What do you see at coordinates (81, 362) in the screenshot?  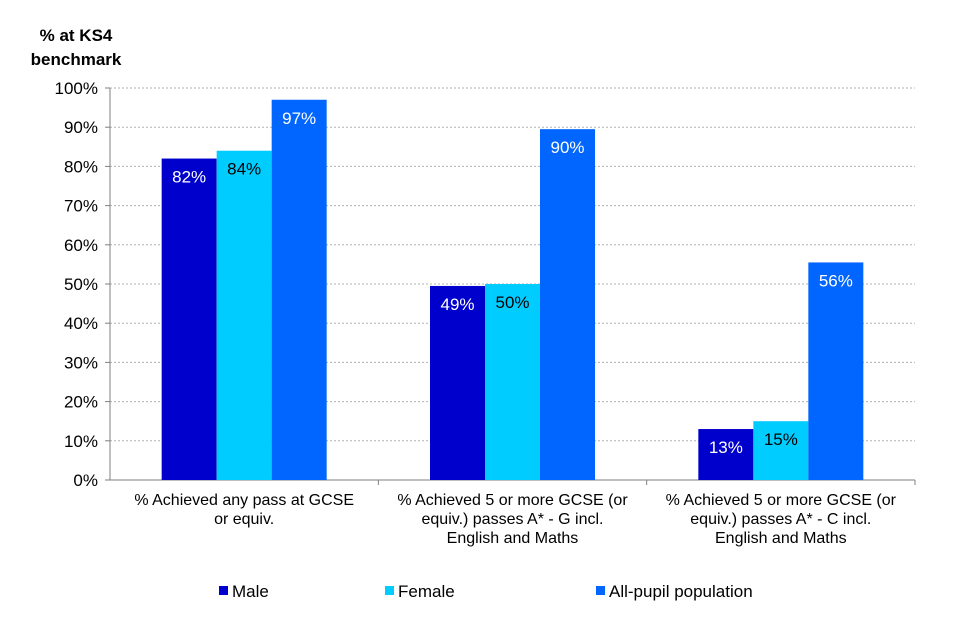 I see `y-tick-label: 30%` at bounding box center [81, 362].